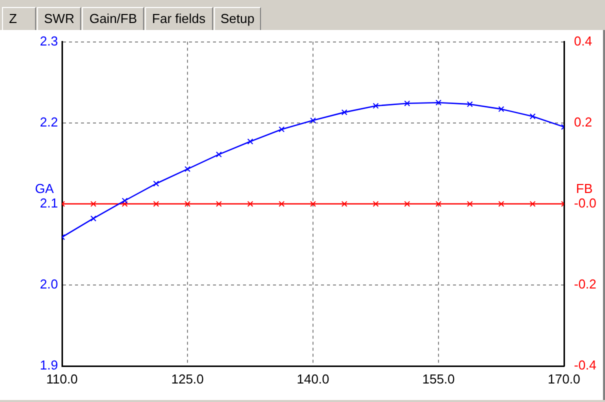 The width and height of the screenshot is (605, 402). I want to click on text: Far fields, so click(178, 18).